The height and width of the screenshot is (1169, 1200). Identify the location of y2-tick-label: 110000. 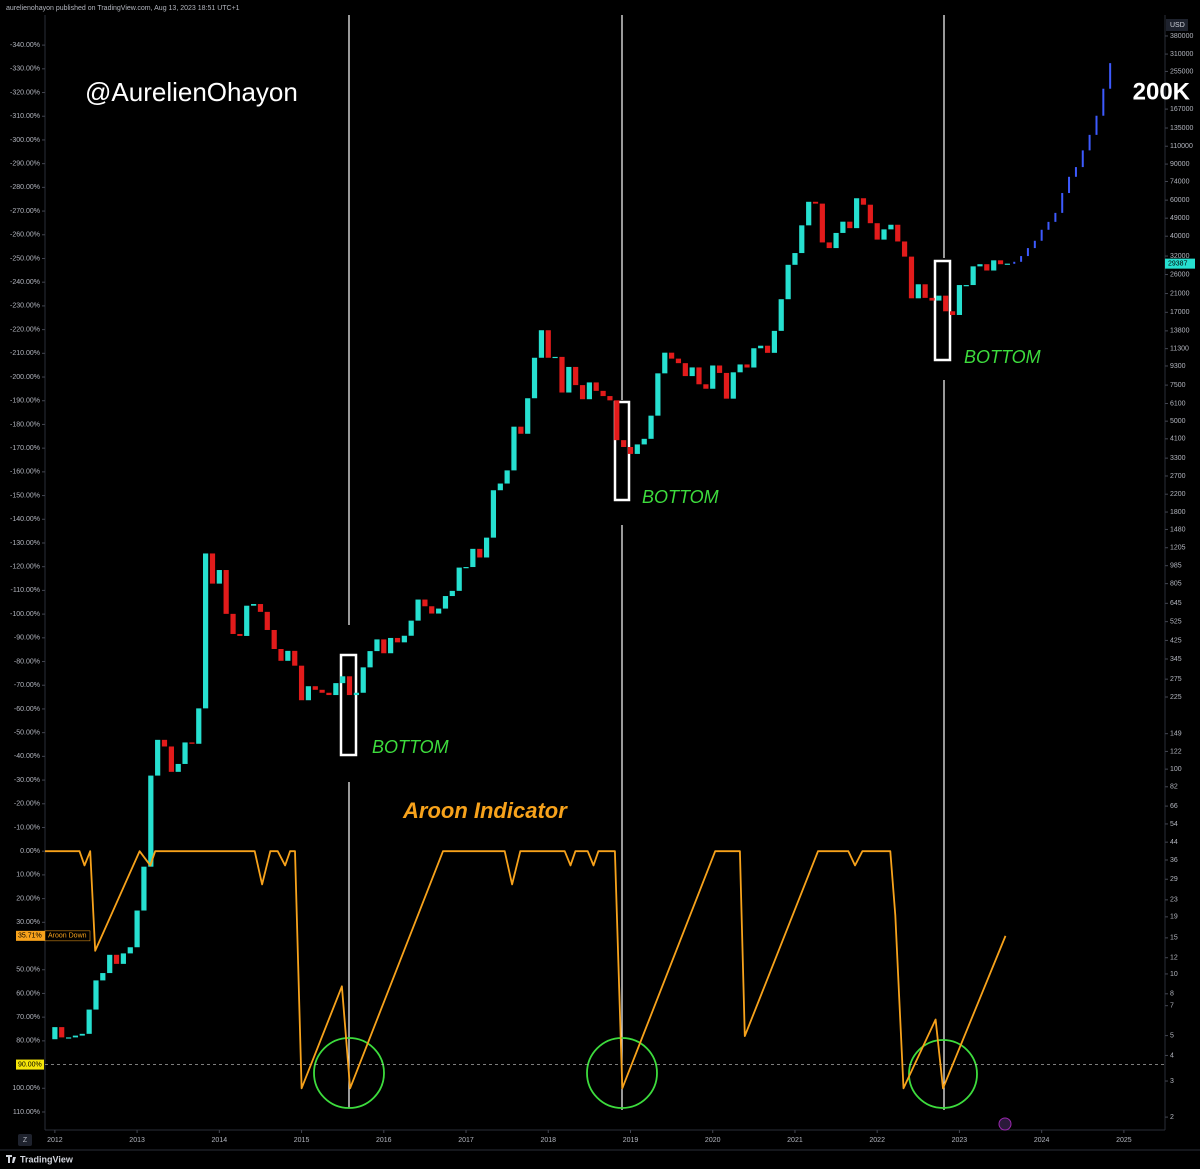
(1181, 146).